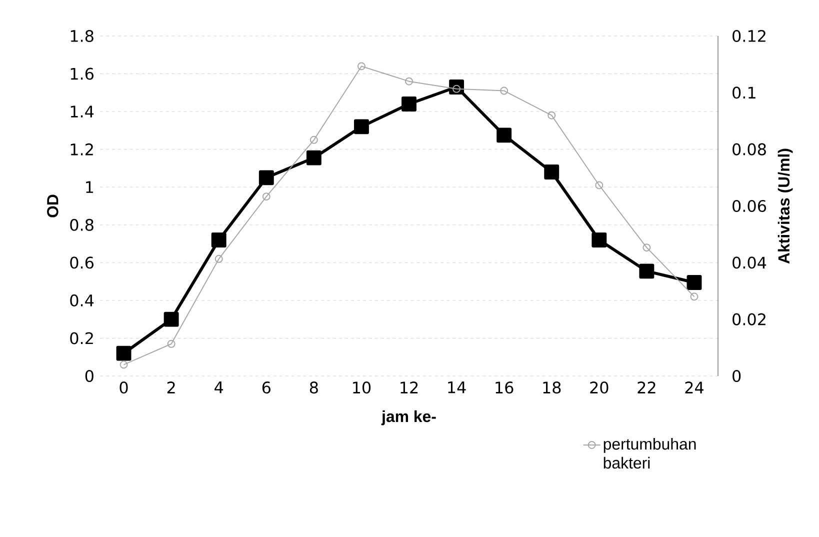 The width and height of the screenshot is (819, 537). What do you see at coordinates (90, 187) in the screenshot?
I see `y-tick-label: 1` at bounding box center [90, 187].